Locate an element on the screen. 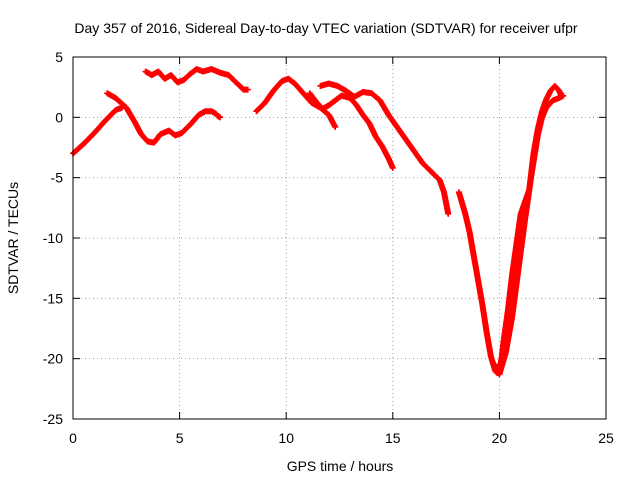  x-tick-labels: 0 5 10 15 20 25 is located at coordinates (341, 438).